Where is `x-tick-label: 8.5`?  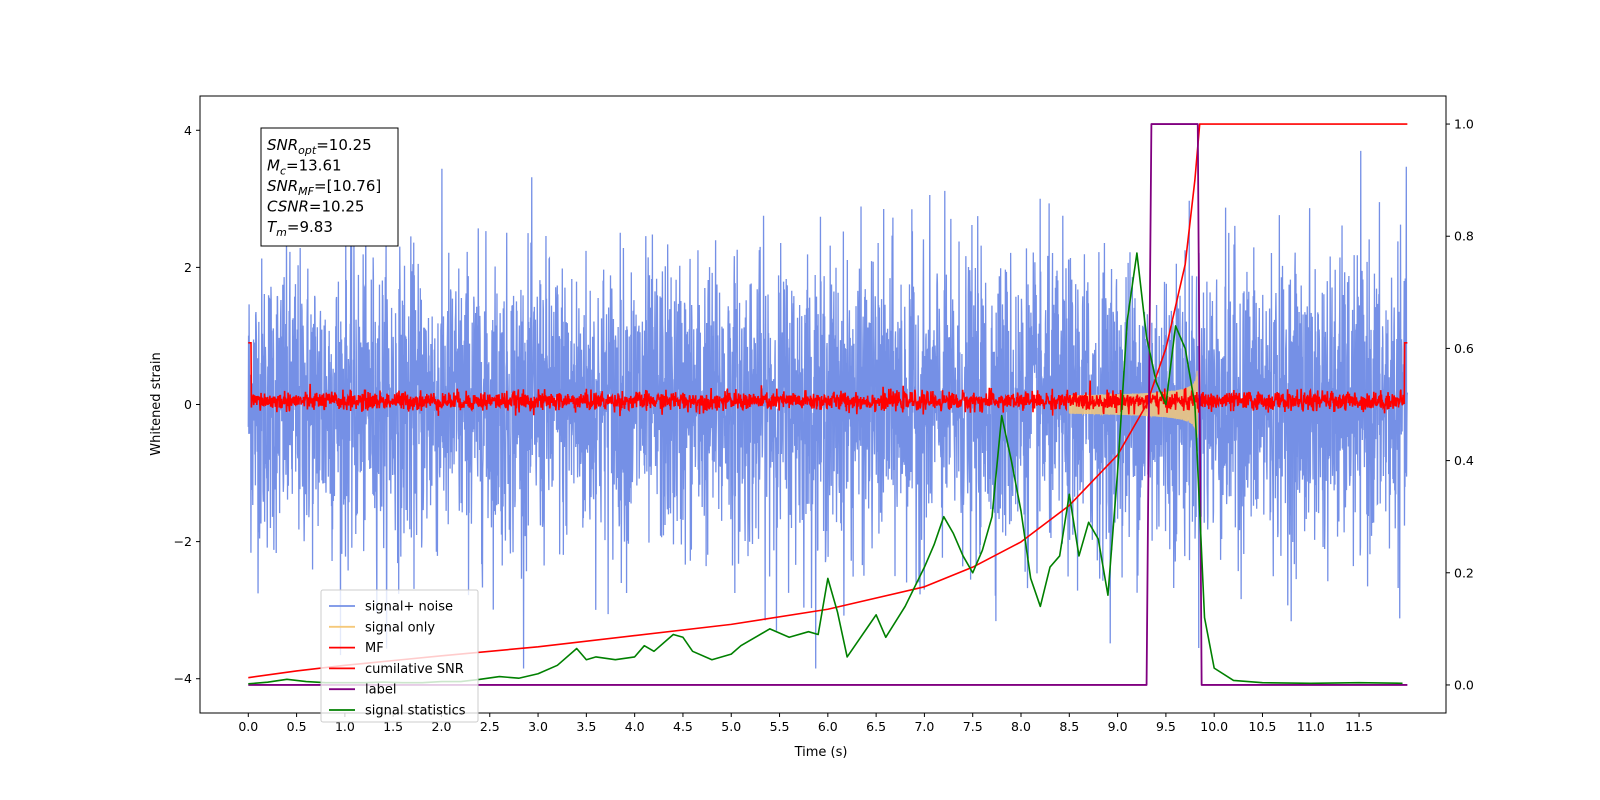 x-tick-label: 8.5 is located at coordinates (1069, 726).